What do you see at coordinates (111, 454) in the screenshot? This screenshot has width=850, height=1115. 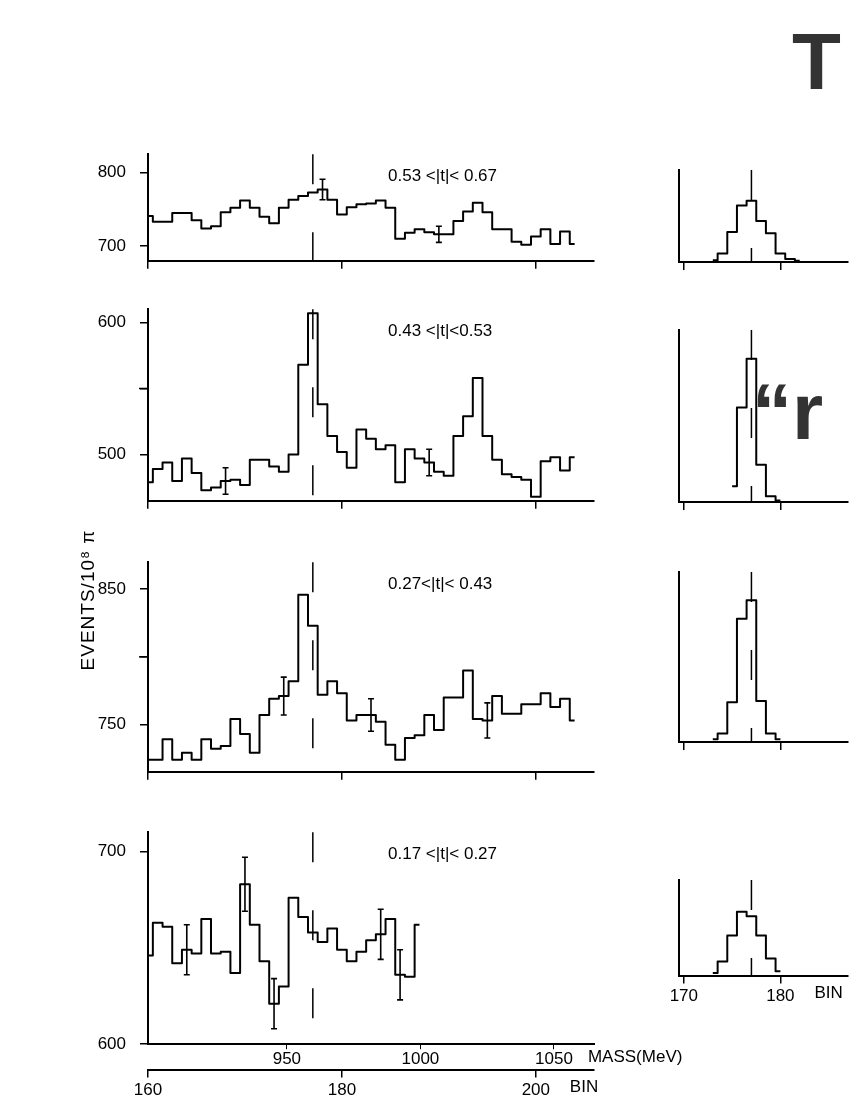 I see `y-tick-label: 500` at bounding box center [111, 454].